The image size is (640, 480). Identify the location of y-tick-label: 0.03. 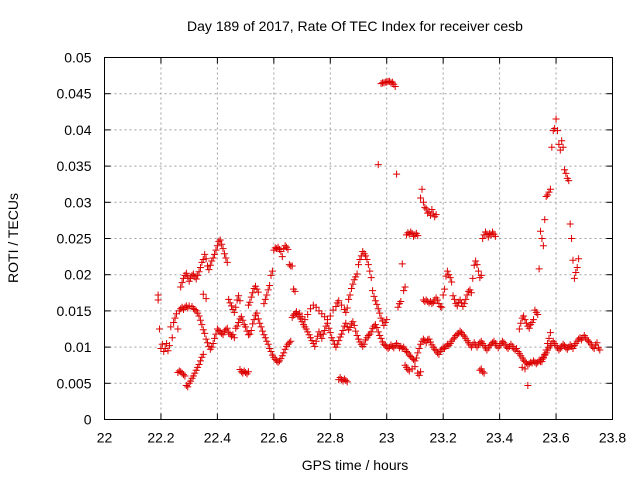
(77, 202).